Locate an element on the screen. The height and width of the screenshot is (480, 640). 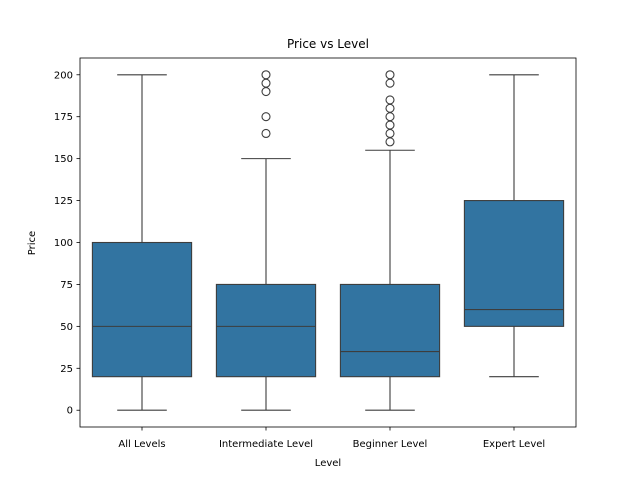
y-axis-title: Price is located at coordinates (32, 243).